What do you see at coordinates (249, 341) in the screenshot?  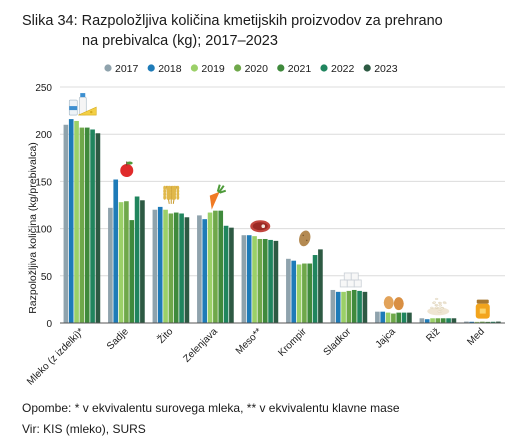 I see `x-tick-label: Meso**` at bounding box center [249, 341].